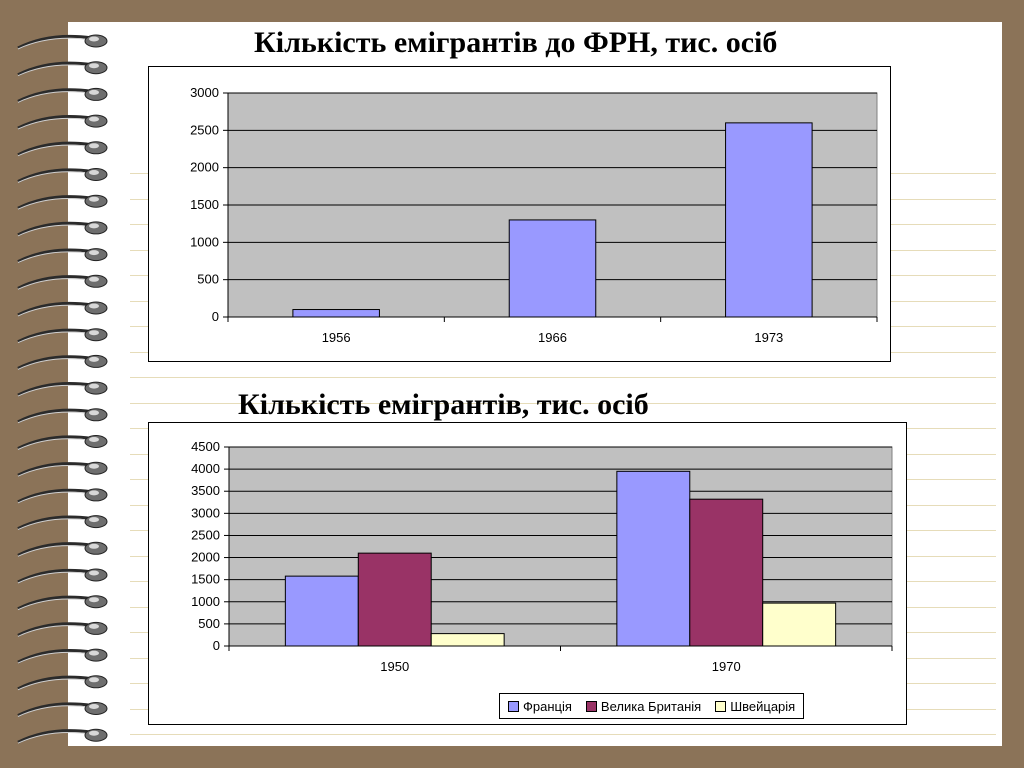 Image resolution: width=1024 pixels, height=768 pixels. Describe the element at coordinates (205, 579) in the screenshot. I see `y-tick-label: 1500` at that location.